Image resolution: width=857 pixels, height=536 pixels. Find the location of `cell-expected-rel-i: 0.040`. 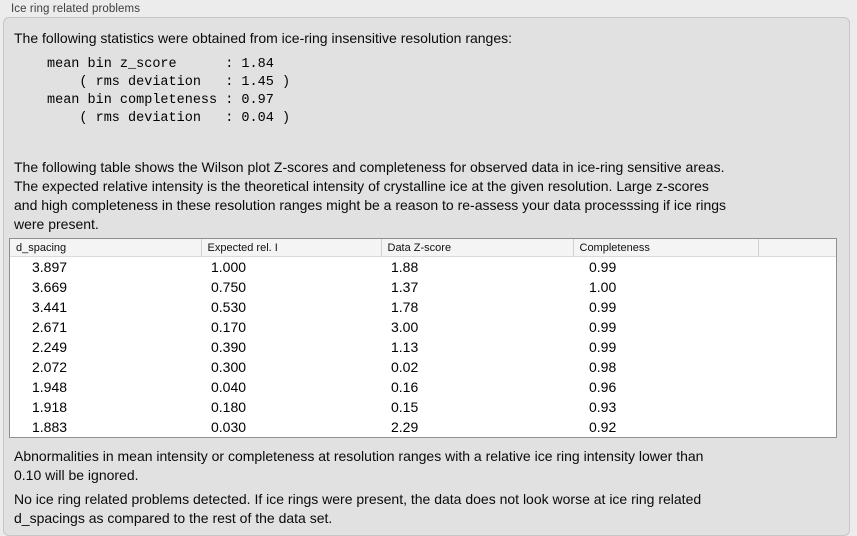

cell-expected-rel-i: 0.040 is located at coordinates (229, 387).